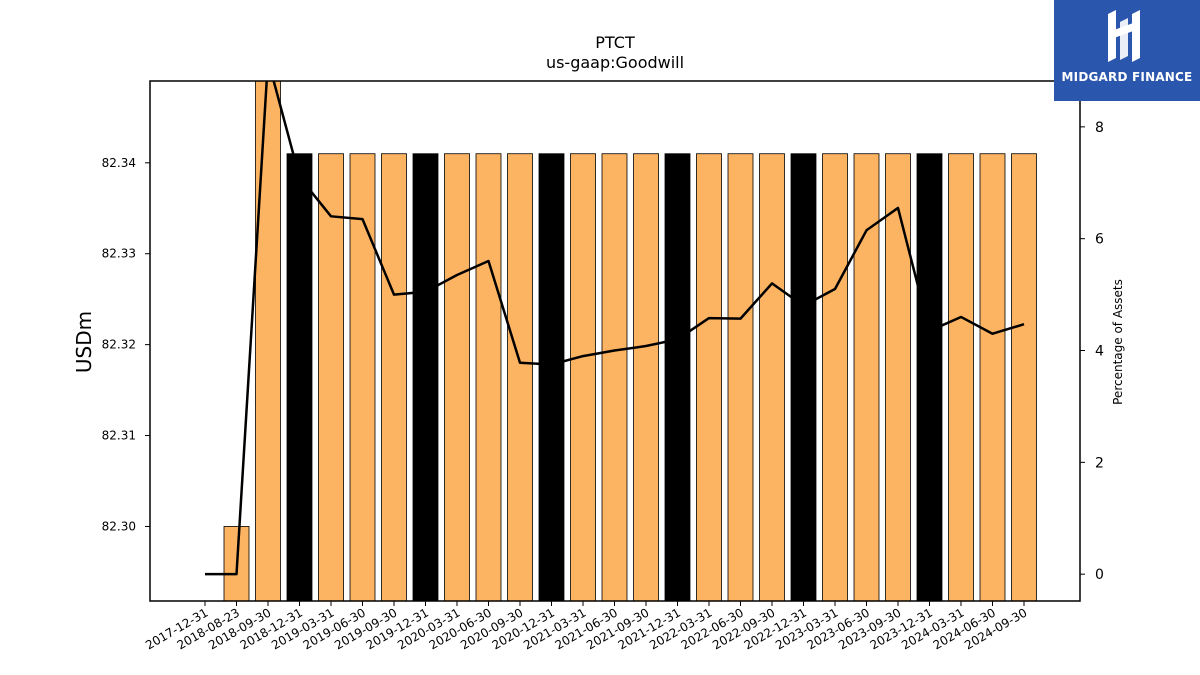 This screenshot has height=675, width=1200. I want to click on y2-tick-label: 2, so click(1099, 463).